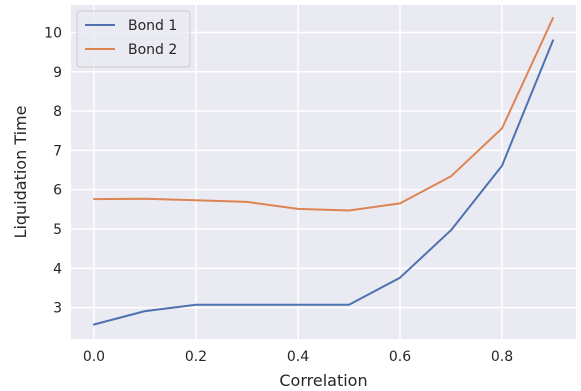  What do you see at coordinates (196, 357) in the screenshot?
I see `x-tick-label: 0.2` at bounding box center [196, 357].